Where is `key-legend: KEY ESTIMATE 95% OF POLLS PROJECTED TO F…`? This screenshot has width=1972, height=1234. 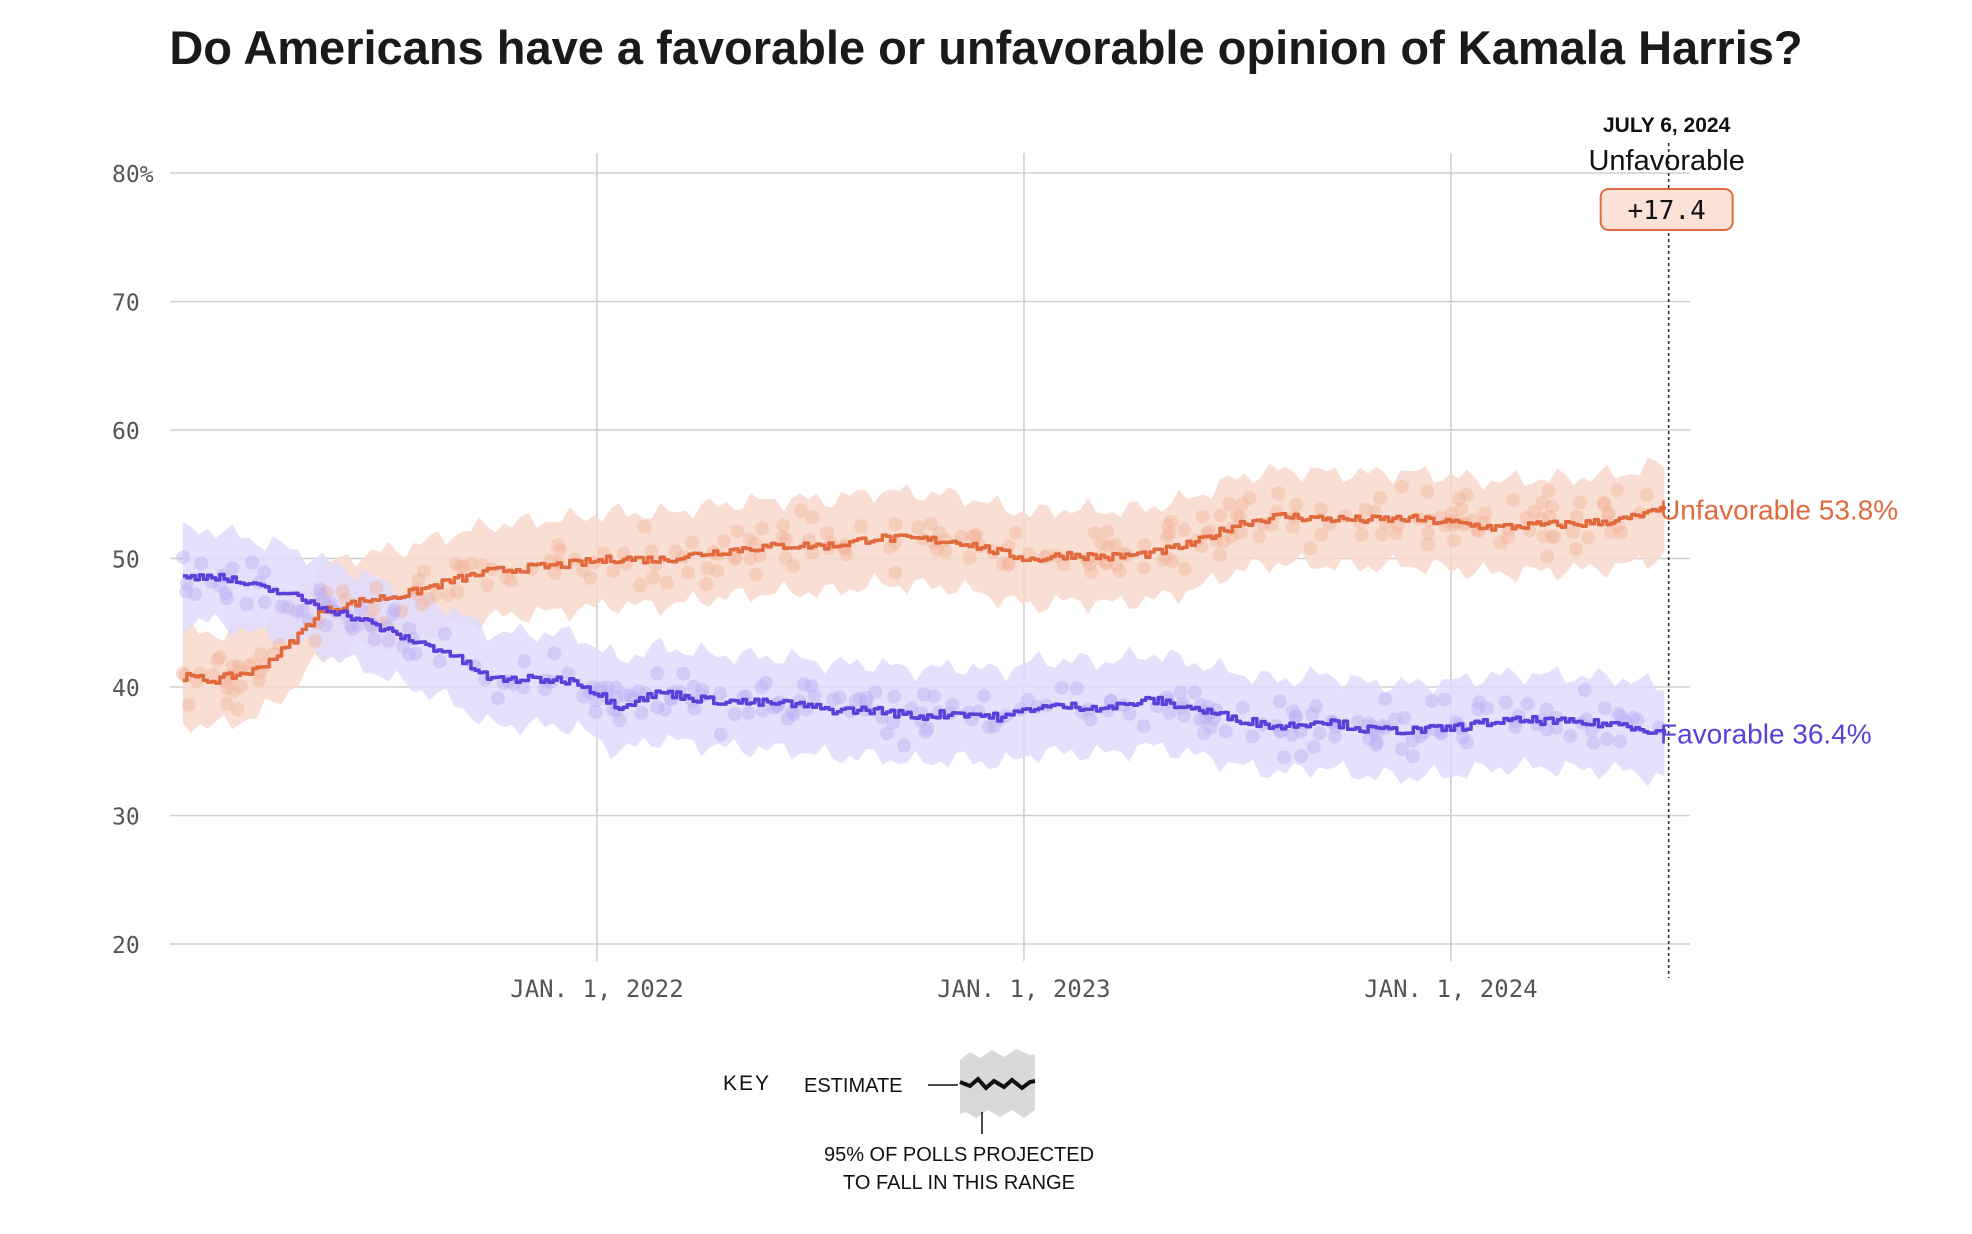 key-legend: KEY ESTIMATE 95% OF POLLS PROJECTED TO F… is located at coordinates (908, 1121).